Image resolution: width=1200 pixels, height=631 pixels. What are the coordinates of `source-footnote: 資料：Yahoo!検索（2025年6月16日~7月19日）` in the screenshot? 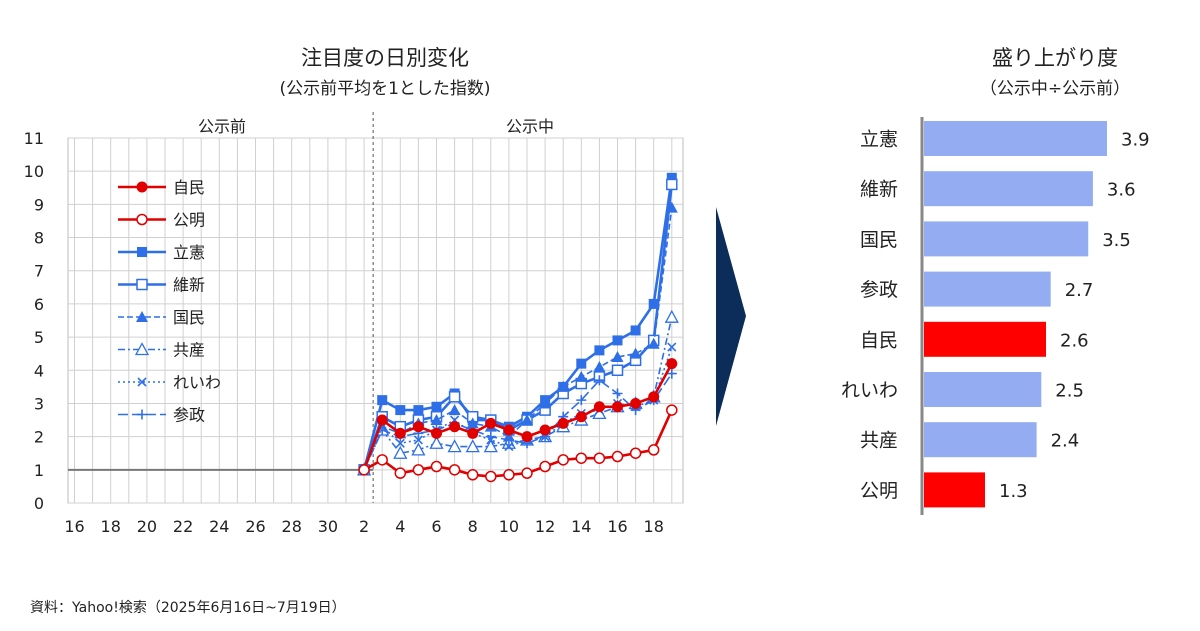 It's located at (188, 608).